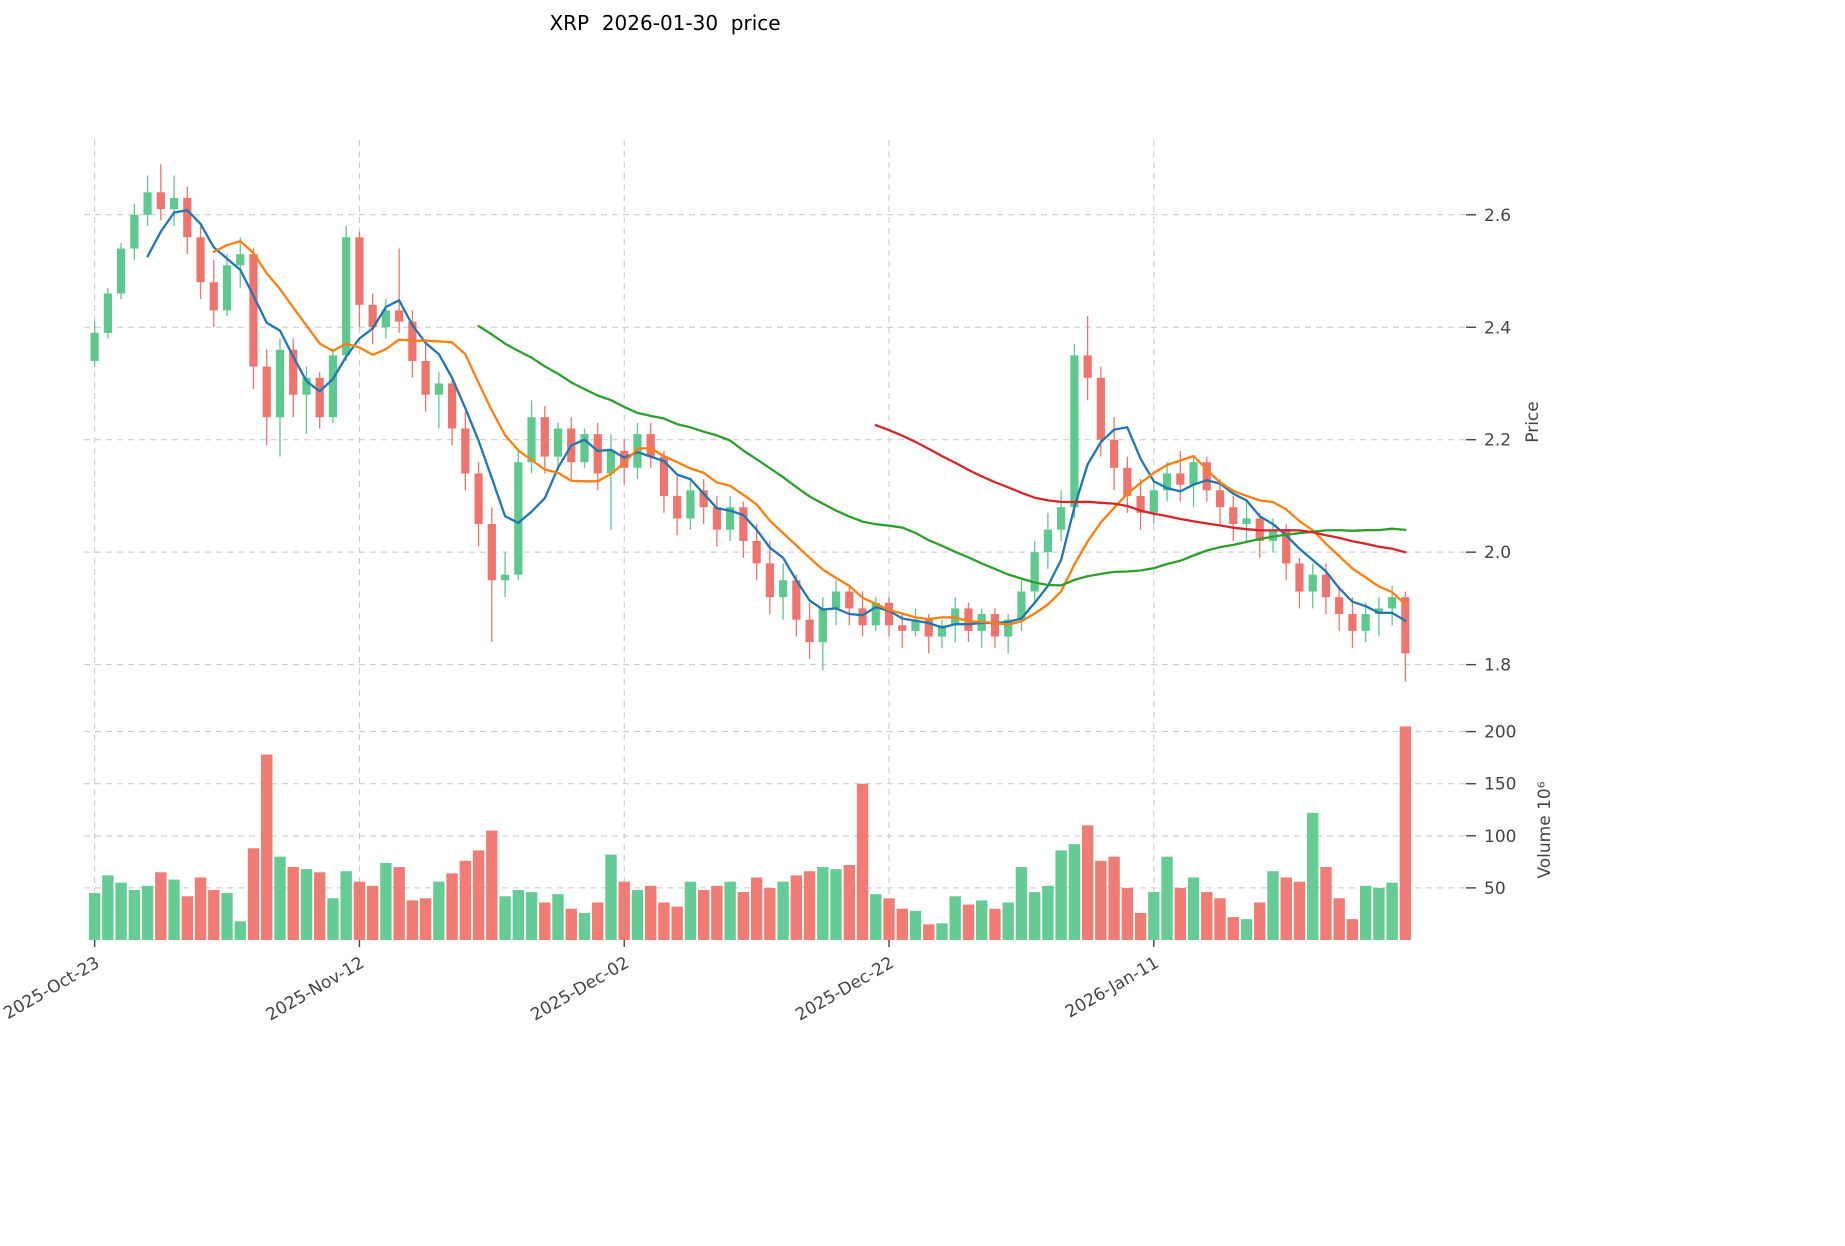 This screenshot has height=1246, width=1845. Describe the element at coordinates (1533, 421) in the screenshot. I see `price-axis-label: Price` at that location.